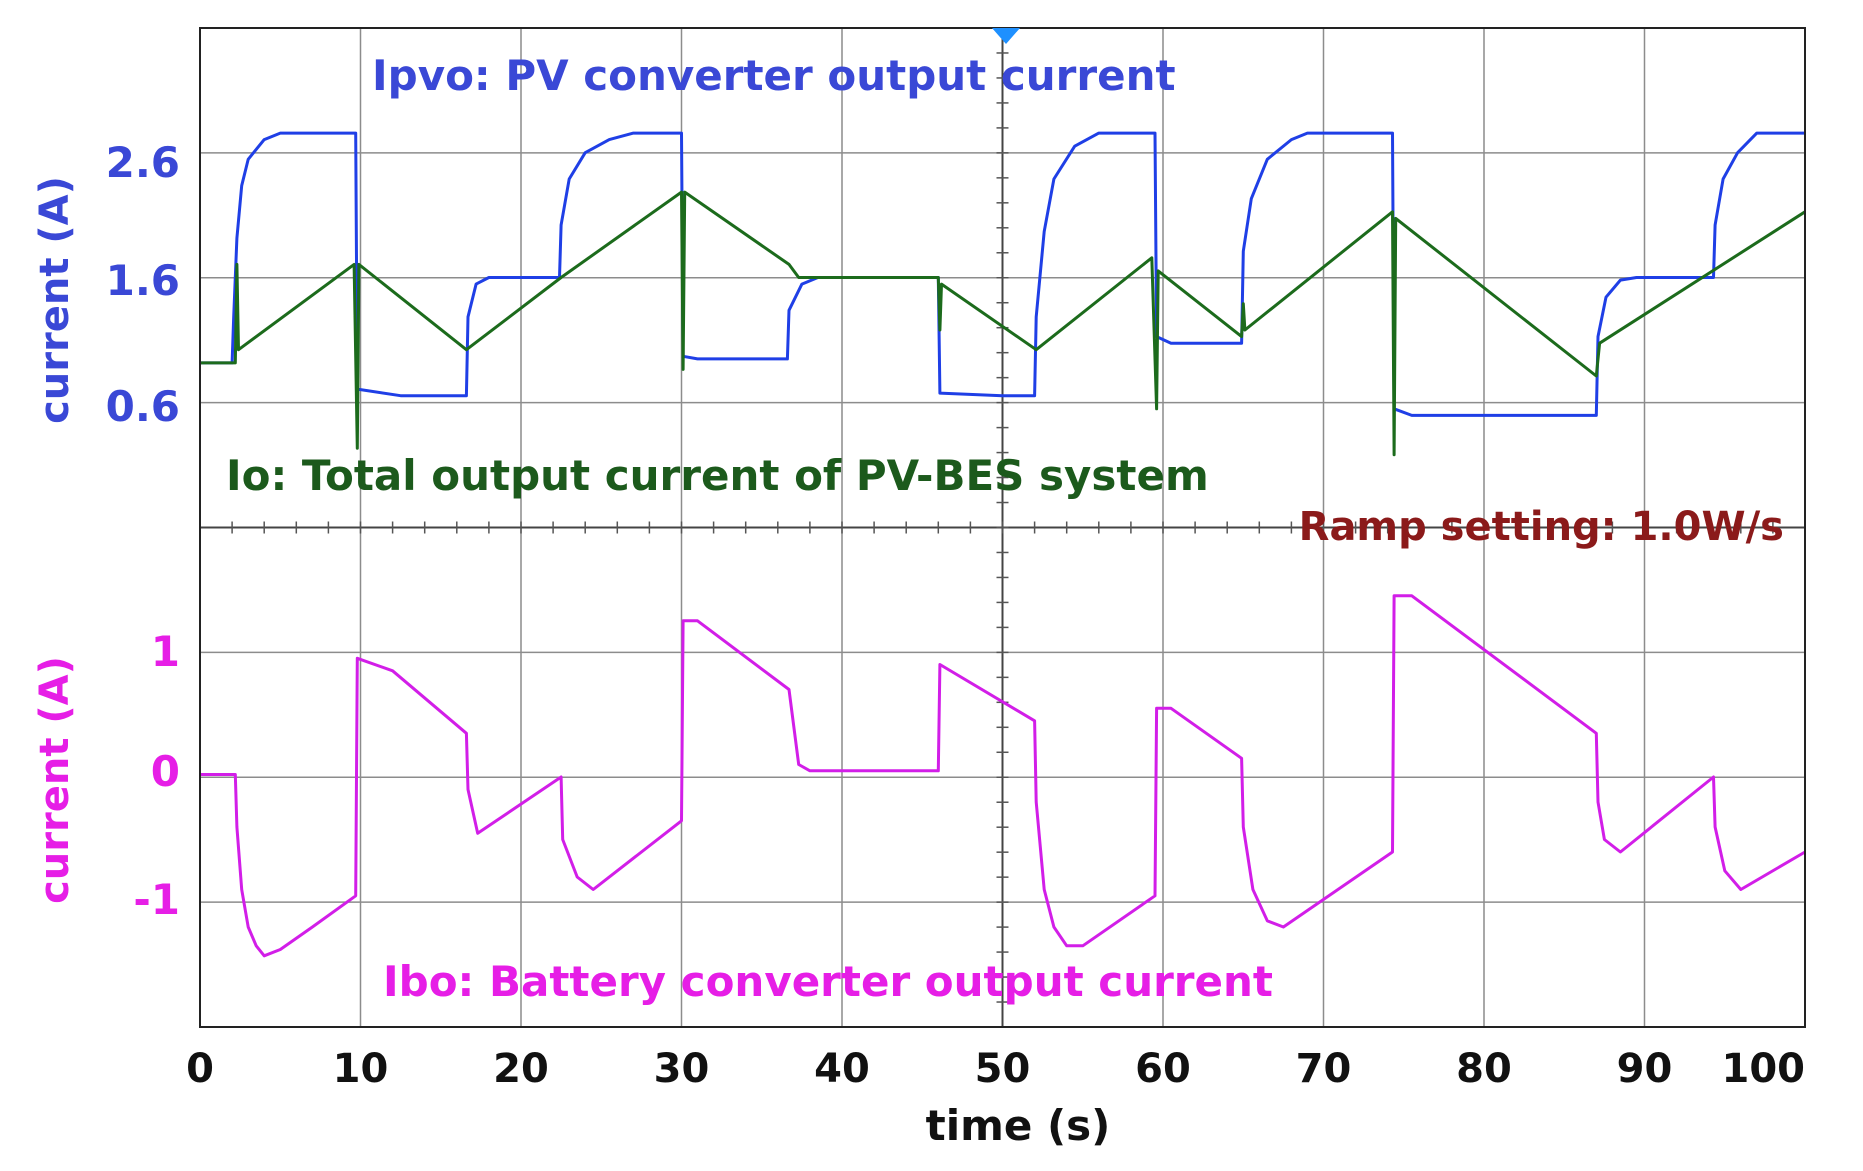 The image size is (1863, 1171). What do you see at coordinates (143, 280) in the screenshot?
I see `top-ytick-label: 1.6` at bounding box center [143, 280].